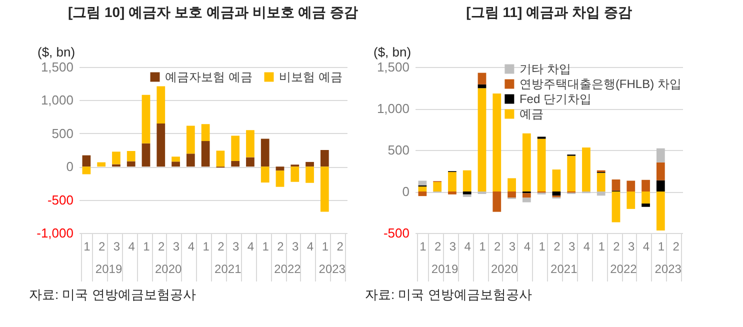  What do you see at coordinates (55, 233) in the screenshot?
I see `y-tick-label: -1,000` at bounding box center [55, 233].